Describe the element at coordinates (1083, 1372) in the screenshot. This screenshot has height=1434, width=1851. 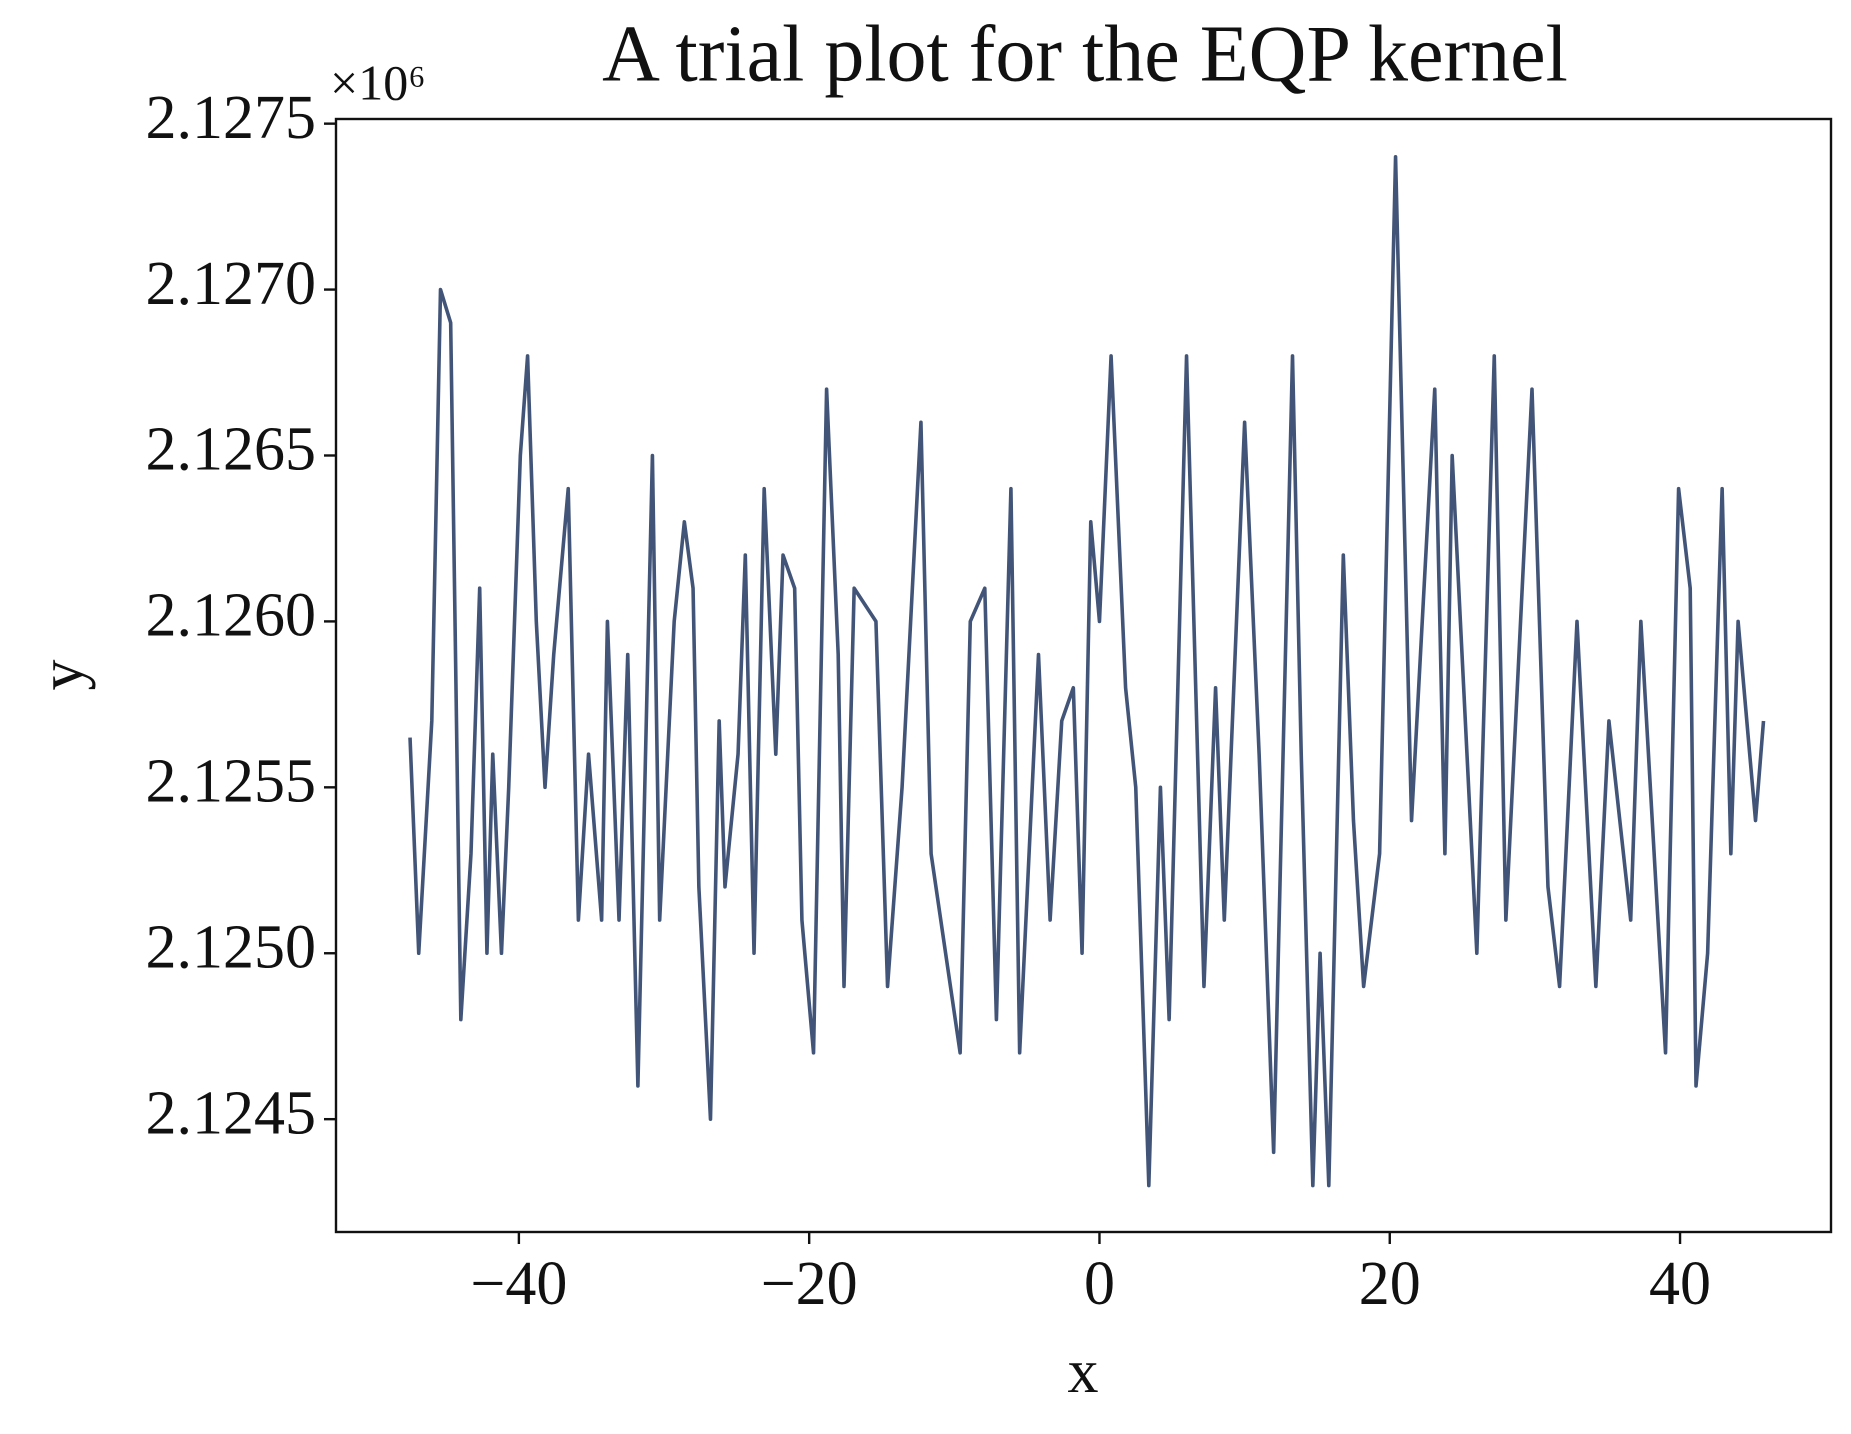
I see `x-axis-label: x` at that location.